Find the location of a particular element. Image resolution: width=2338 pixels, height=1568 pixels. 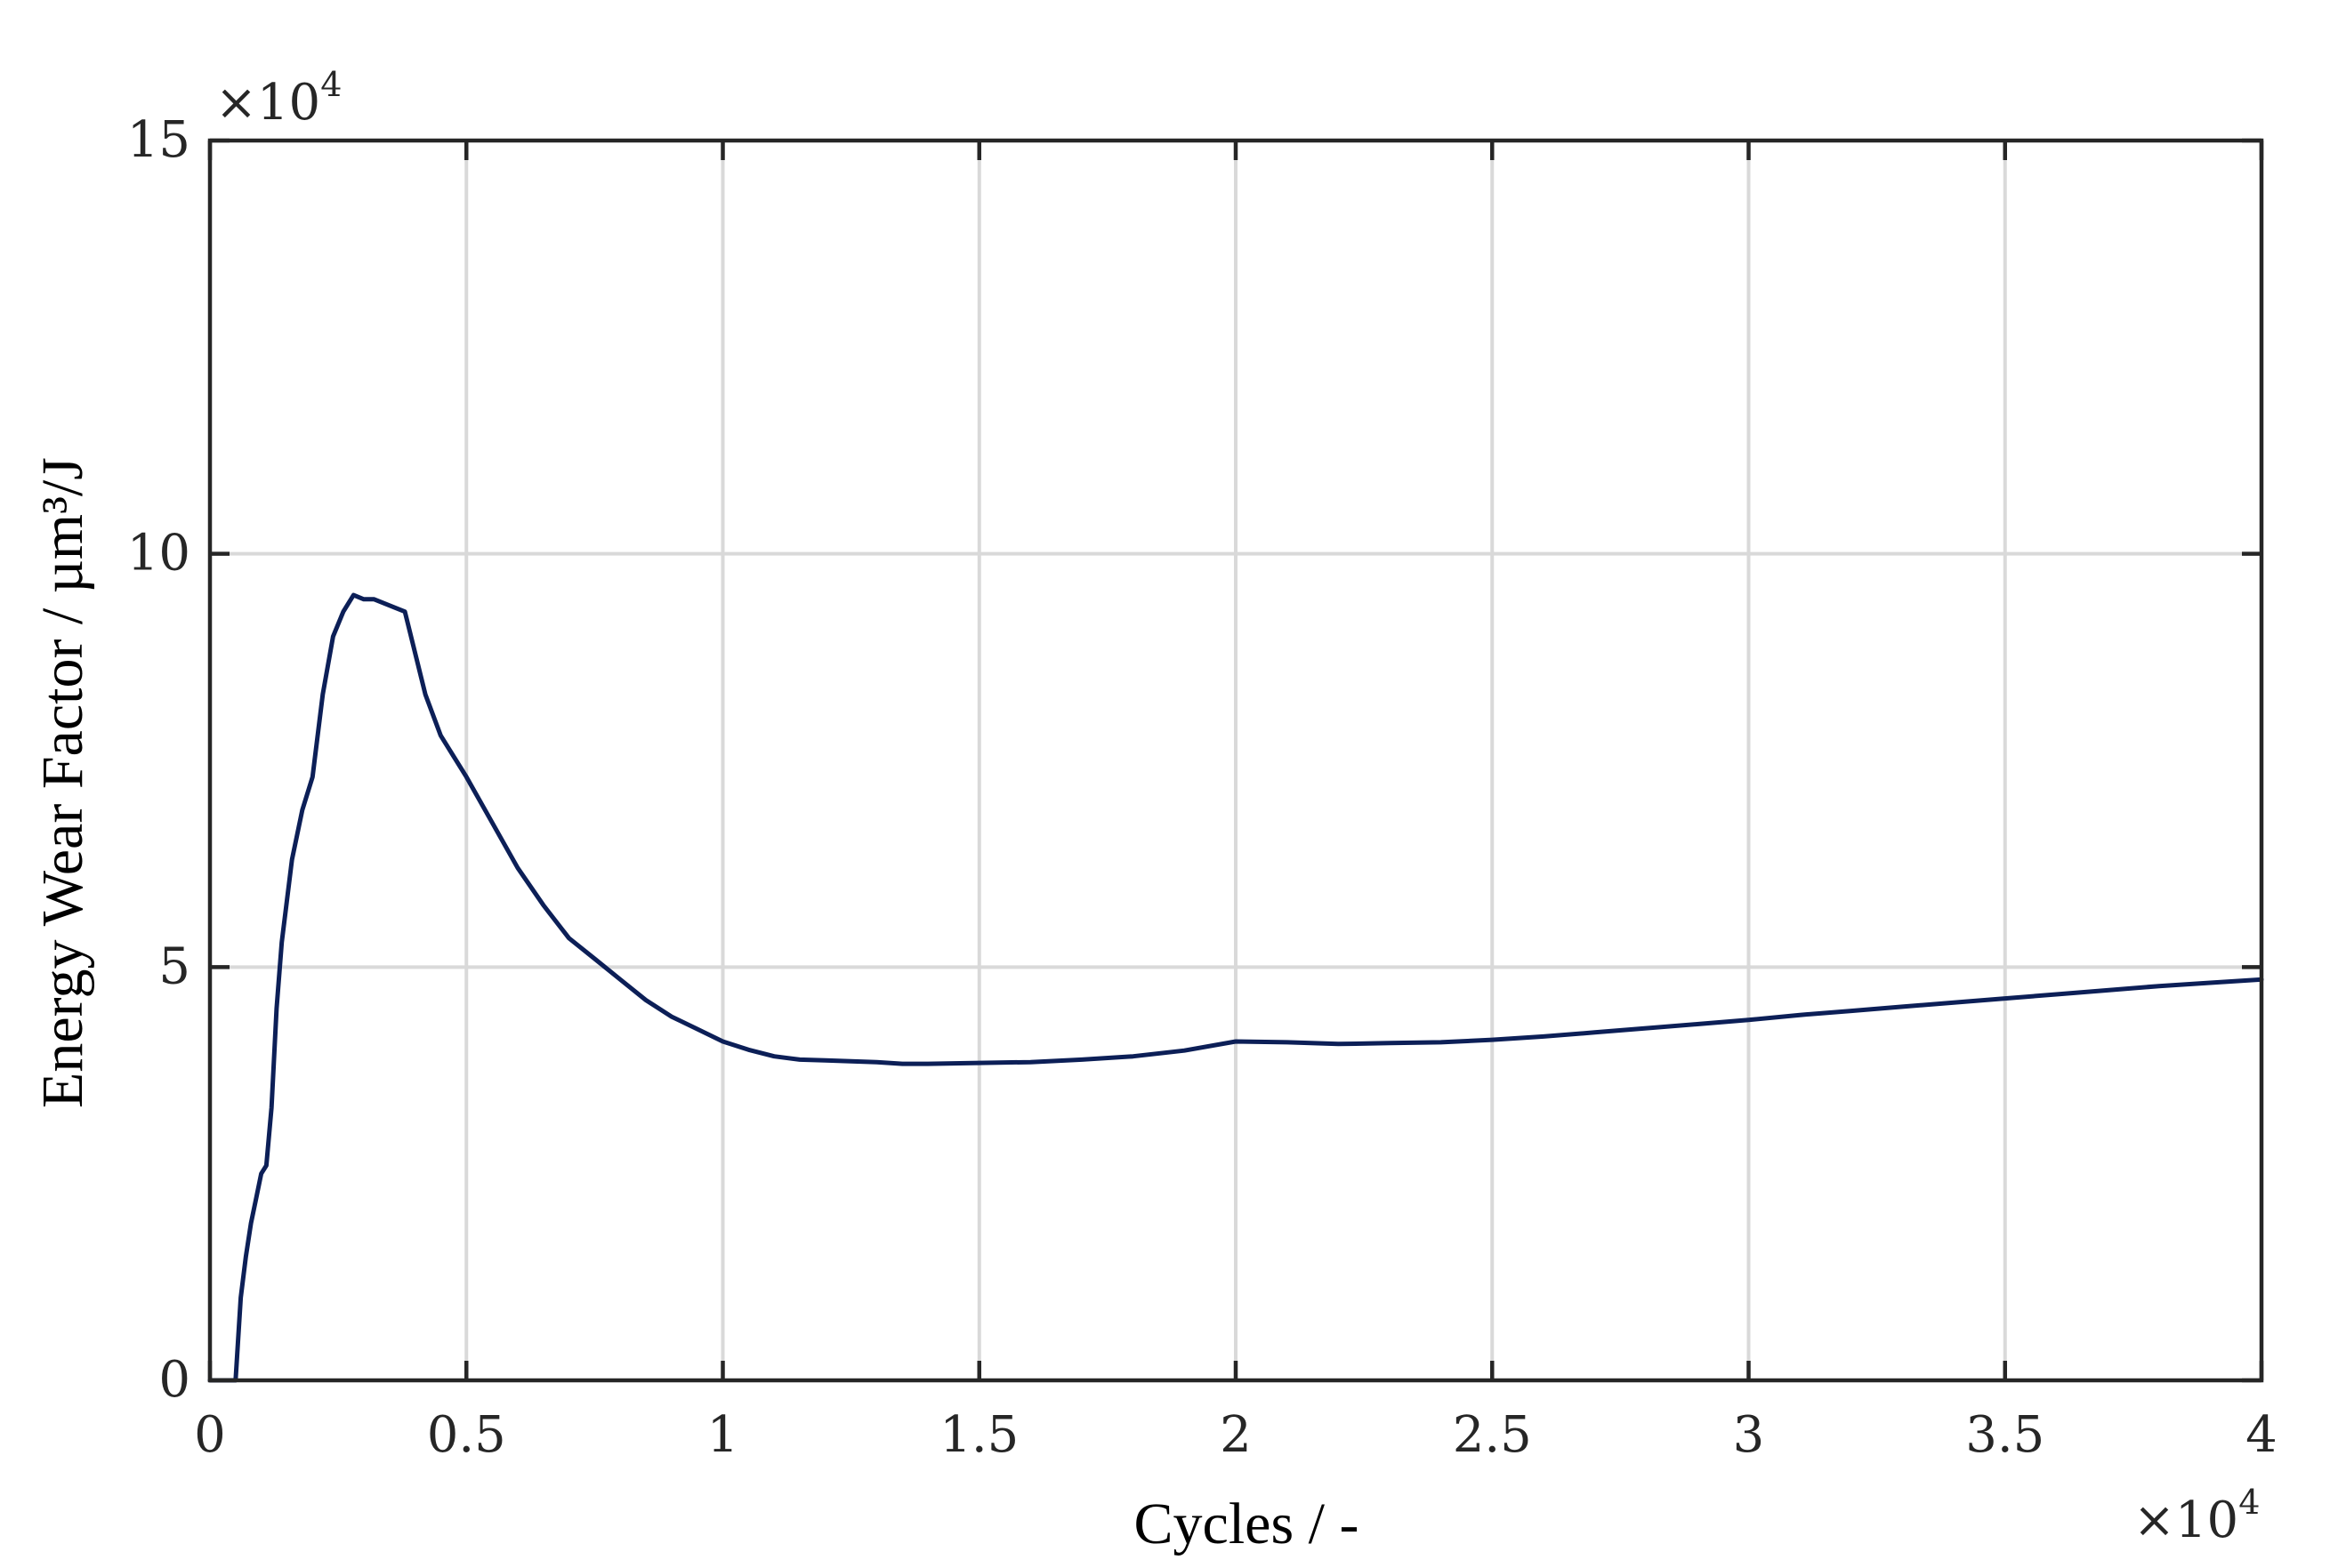

x-tick-label: 0 is located at coordinates (210, 1435).